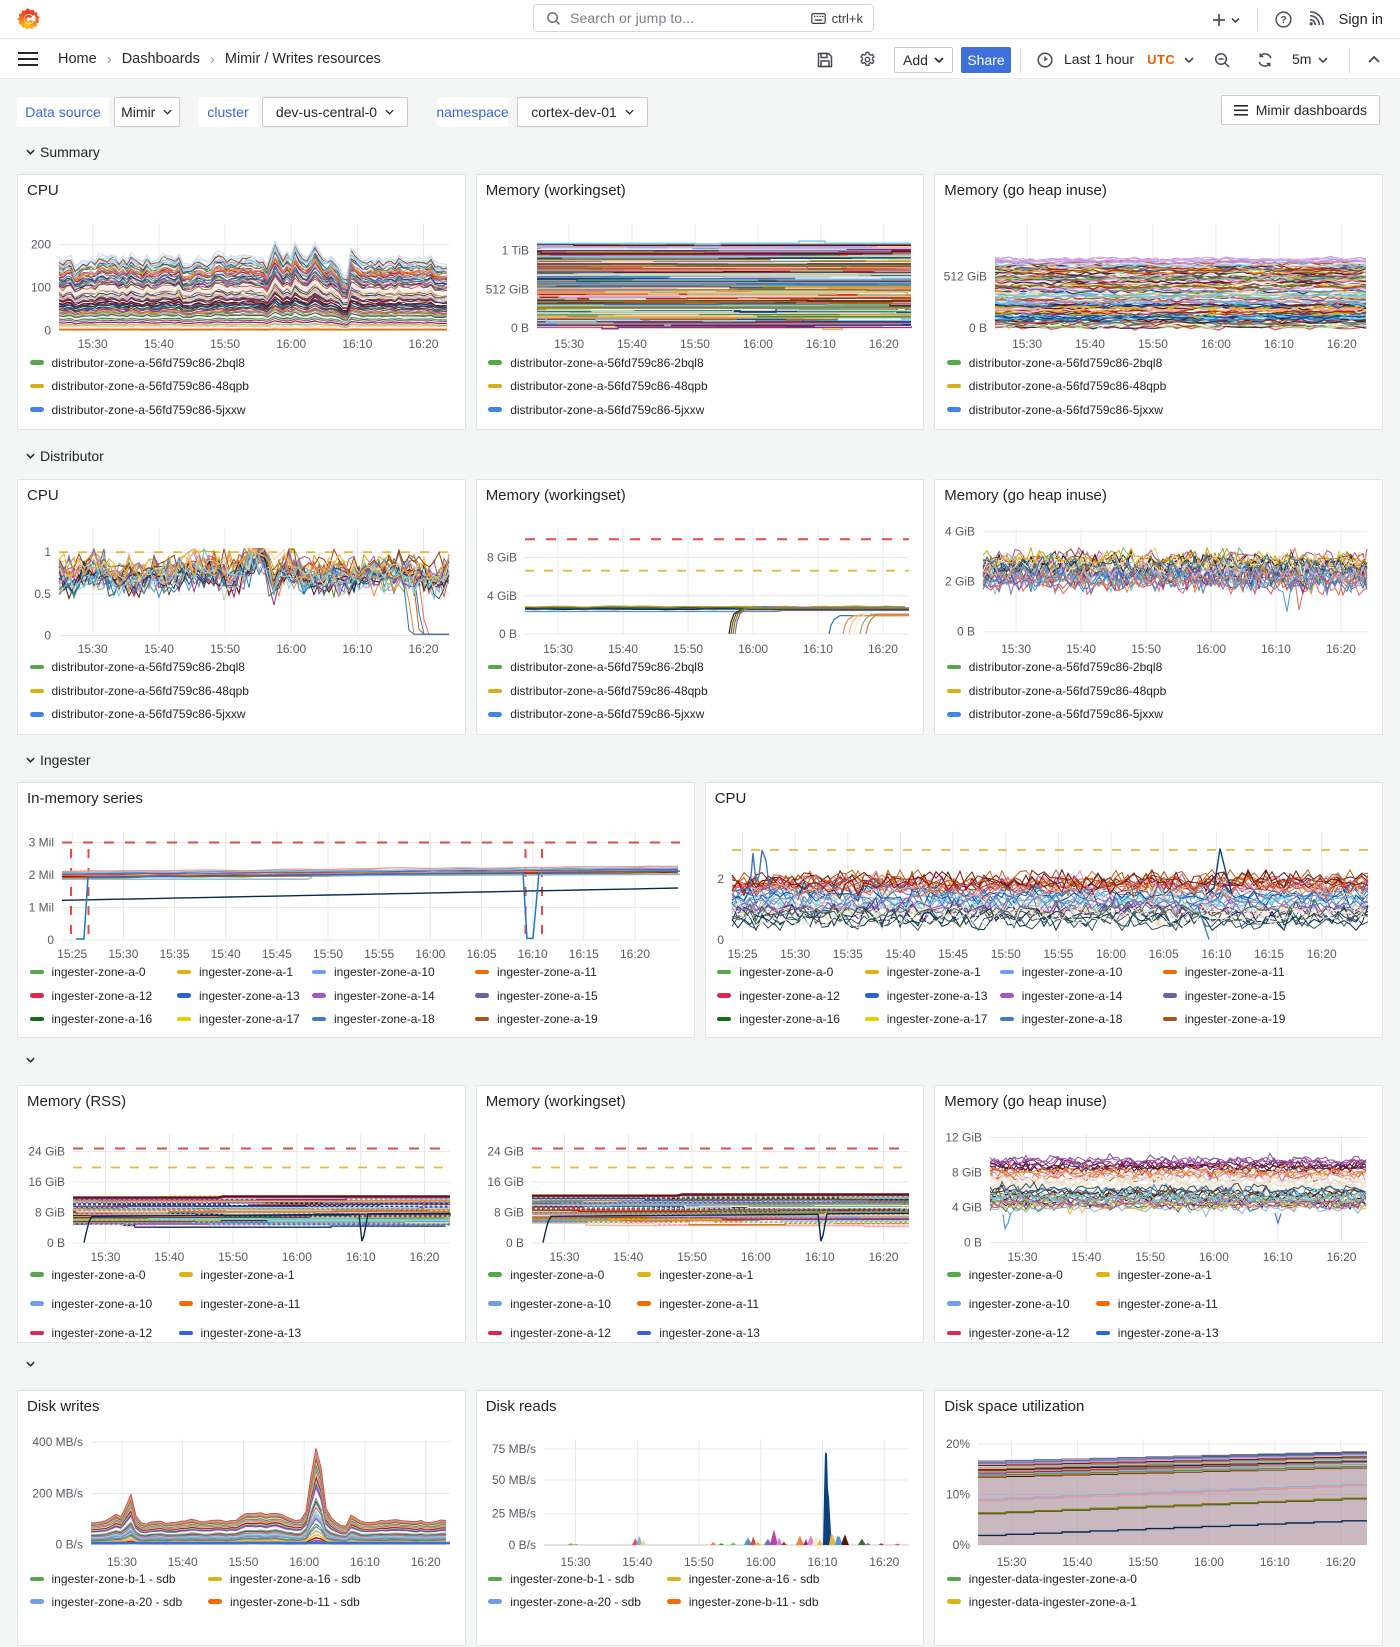  I want to click on svg-text: 10%, so click(958, 1495).